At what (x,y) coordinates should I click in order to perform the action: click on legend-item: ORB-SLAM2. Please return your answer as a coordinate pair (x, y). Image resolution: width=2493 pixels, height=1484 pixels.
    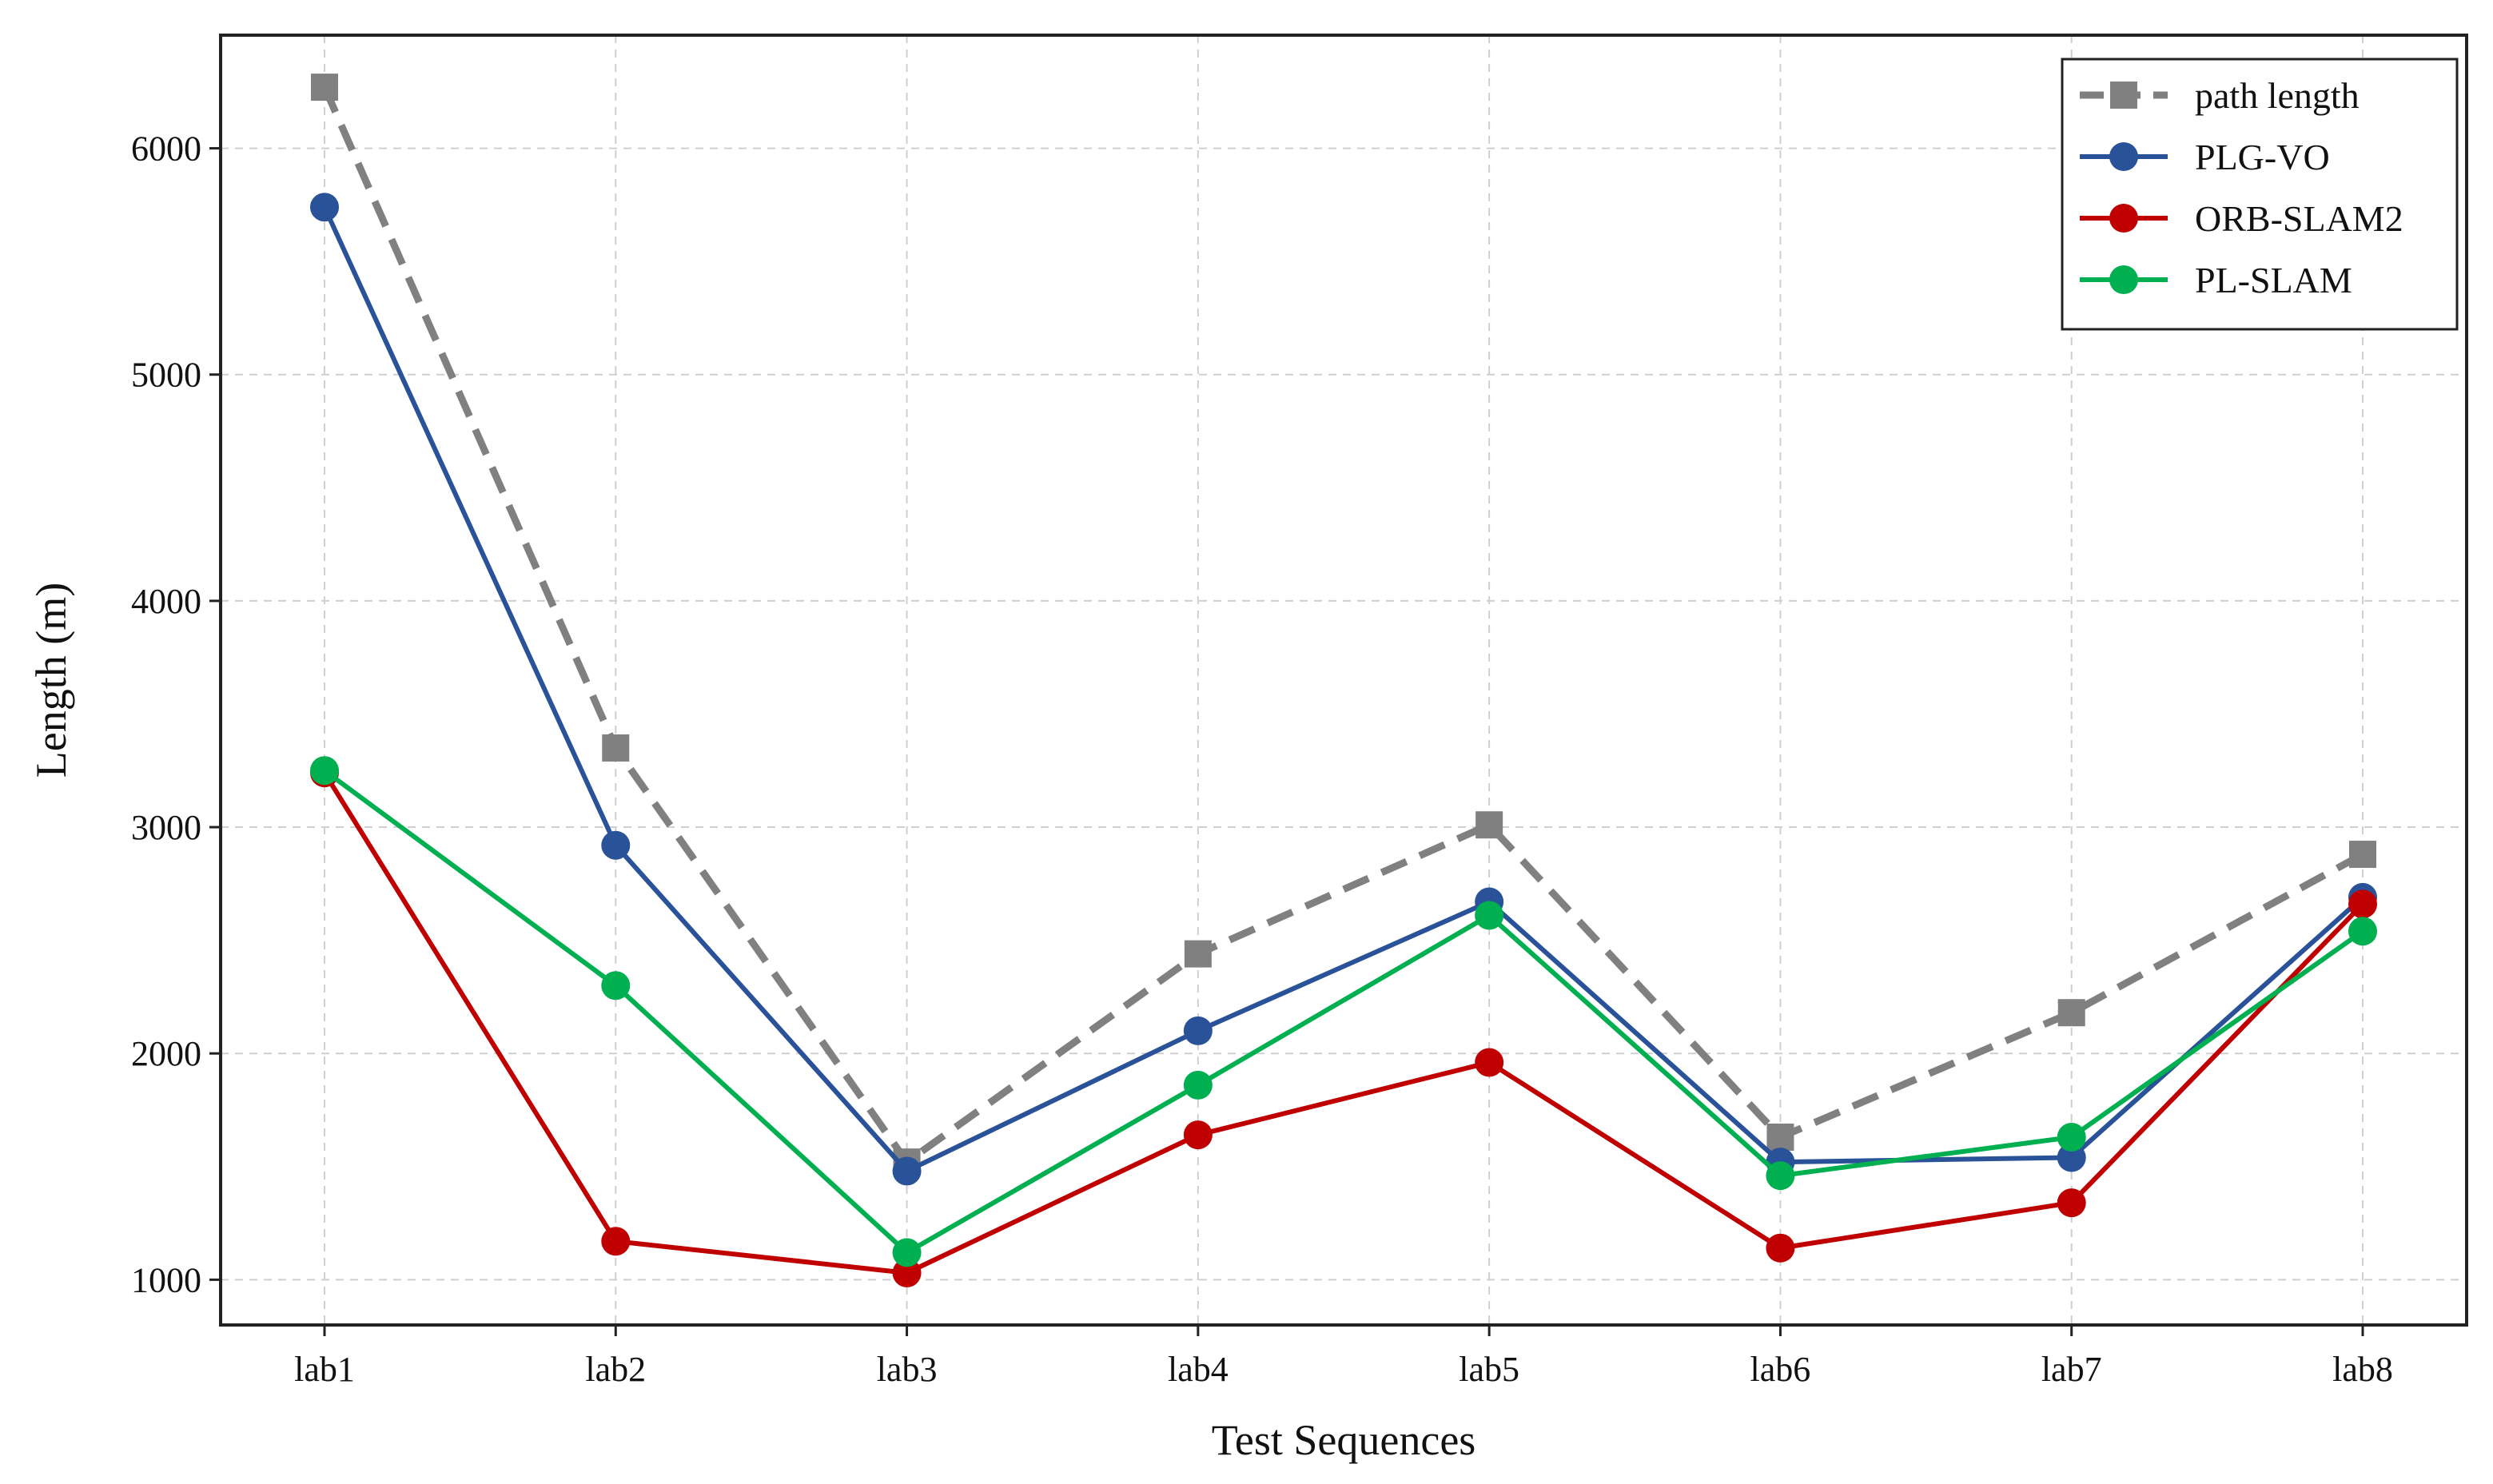
    Looking at the image, I should click on (2241, 218).